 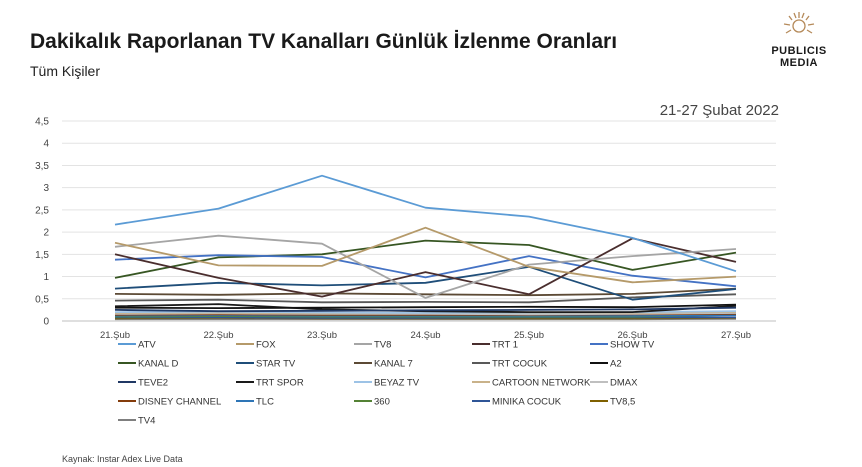 I want to click on series-line-fox, so click(x=425, y=255).